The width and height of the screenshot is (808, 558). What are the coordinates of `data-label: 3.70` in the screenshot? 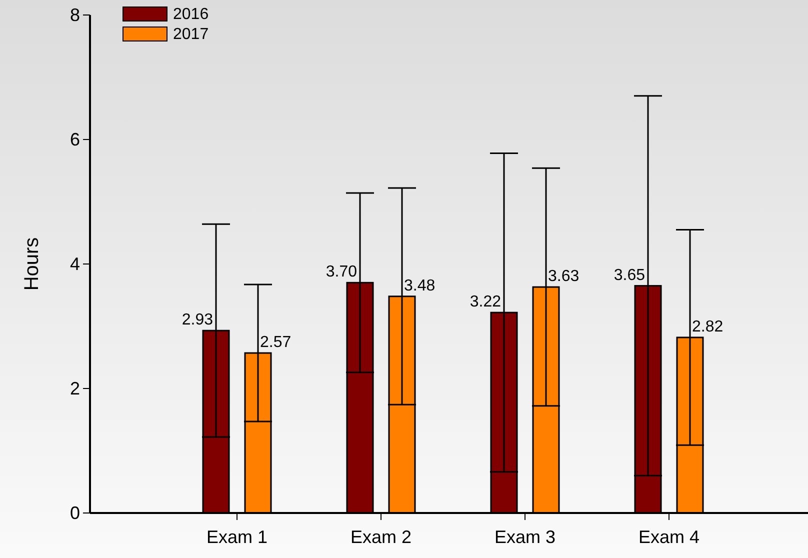 It's located at (342, 272).